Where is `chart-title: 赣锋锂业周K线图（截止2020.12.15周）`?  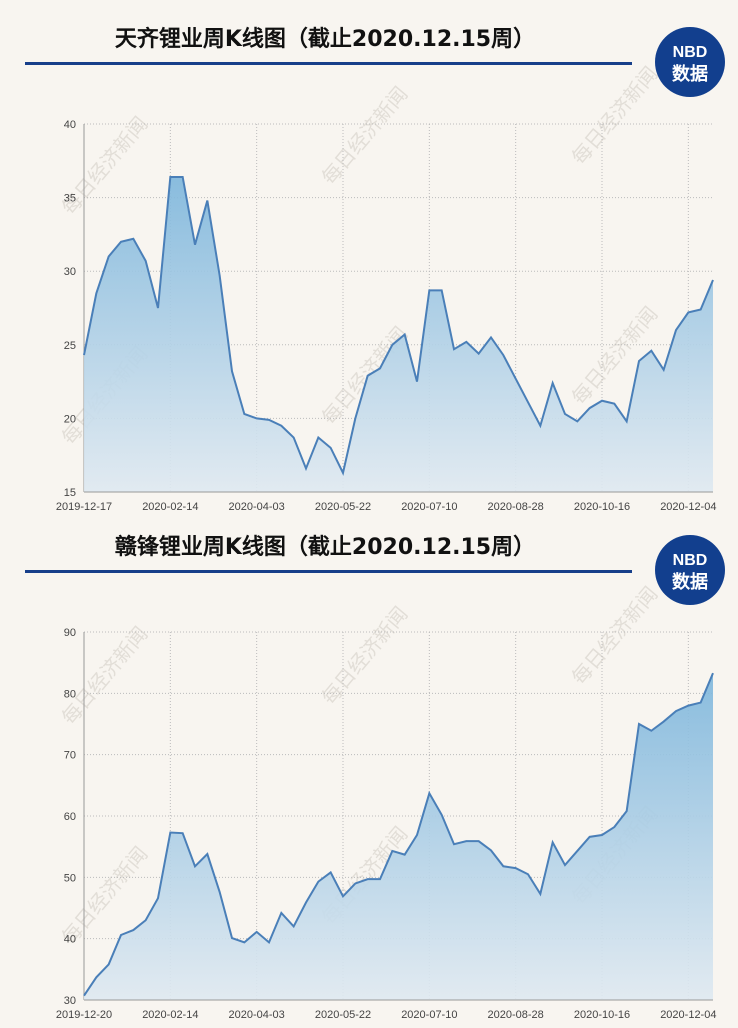
chart-title: 赣锋锂业周K线图（截止2020.12.15周） is located at coordinates (325, 547).